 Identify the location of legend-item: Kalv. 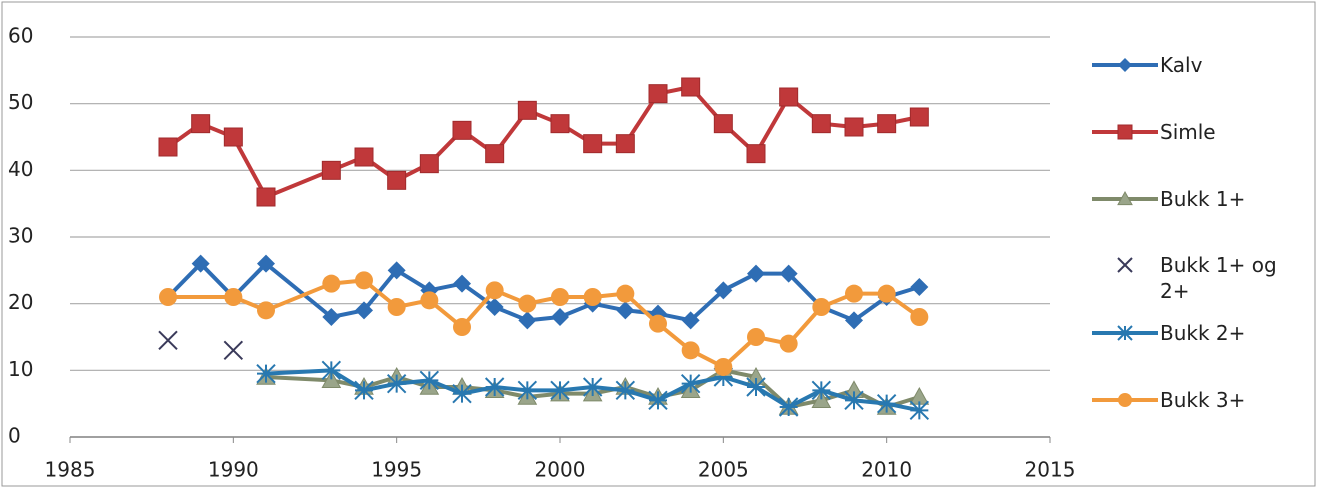
(1192, 65).